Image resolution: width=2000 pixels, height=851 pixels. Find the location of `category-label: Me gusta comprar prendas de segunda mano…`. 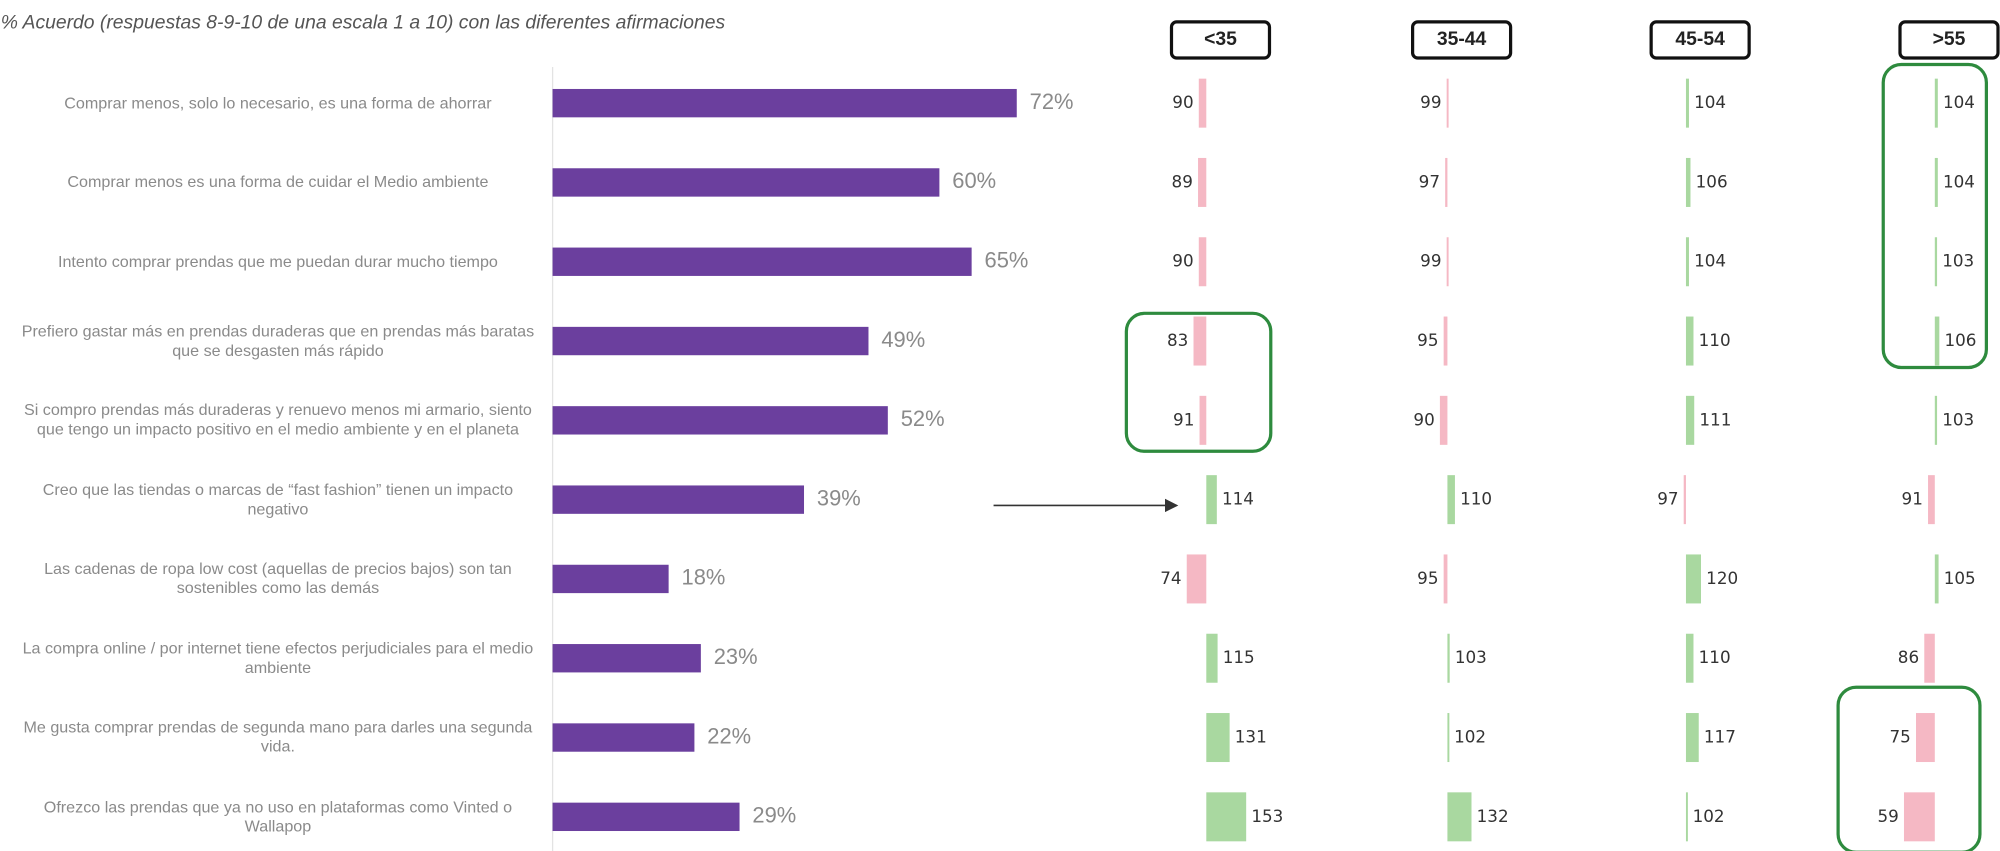

category-label: Me gusta comprar prendas de segunda mano… is located at coordinates (277, 736).